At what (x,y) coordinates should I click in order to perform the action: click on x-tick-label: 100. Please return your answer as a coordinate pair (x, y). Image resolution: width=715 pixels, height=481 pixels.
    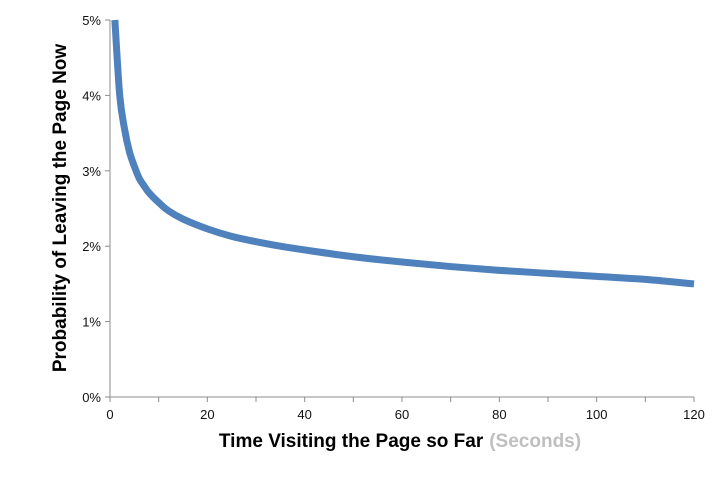
    Looking at the image, I should click on (597, 414).